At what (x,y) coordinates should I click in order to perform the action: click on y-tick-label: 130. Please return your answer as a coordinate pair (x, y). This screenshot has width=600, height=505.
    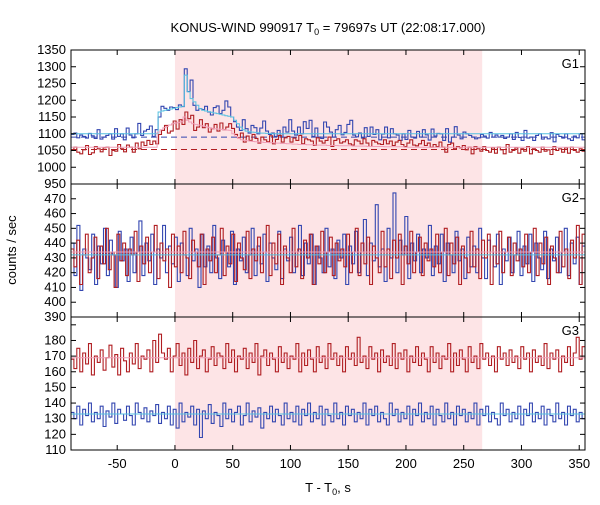
    Looking at the image, I should click on (55, 418).